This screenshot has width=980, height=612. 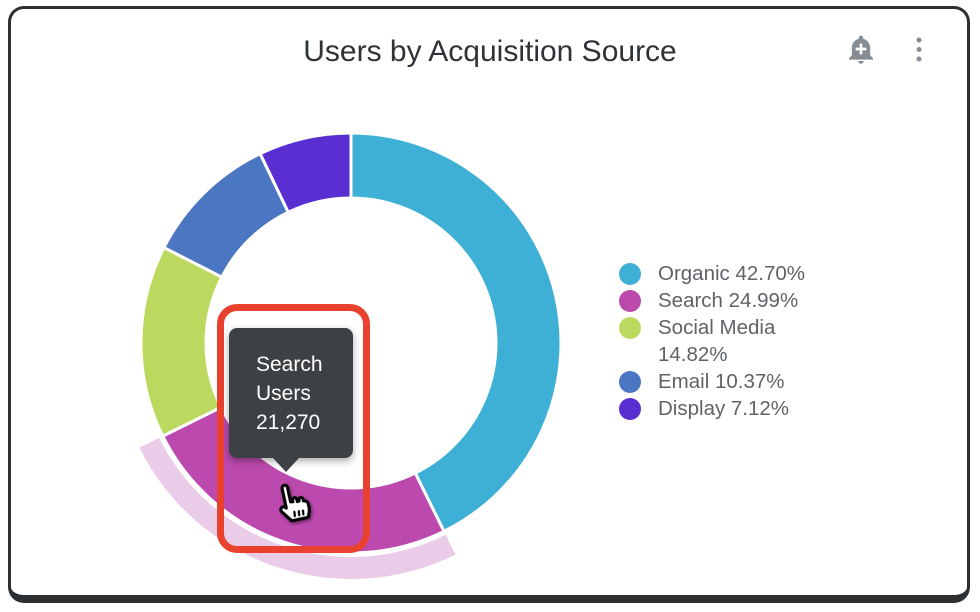 I want to click on page-title: Users by Acquisition Source, so click(x=490, y=51).